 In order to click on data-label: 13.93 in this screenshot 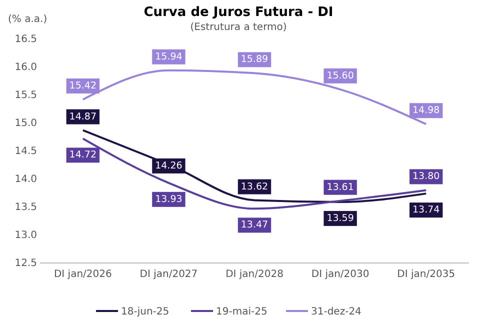, I will do `click(168, 199)`.